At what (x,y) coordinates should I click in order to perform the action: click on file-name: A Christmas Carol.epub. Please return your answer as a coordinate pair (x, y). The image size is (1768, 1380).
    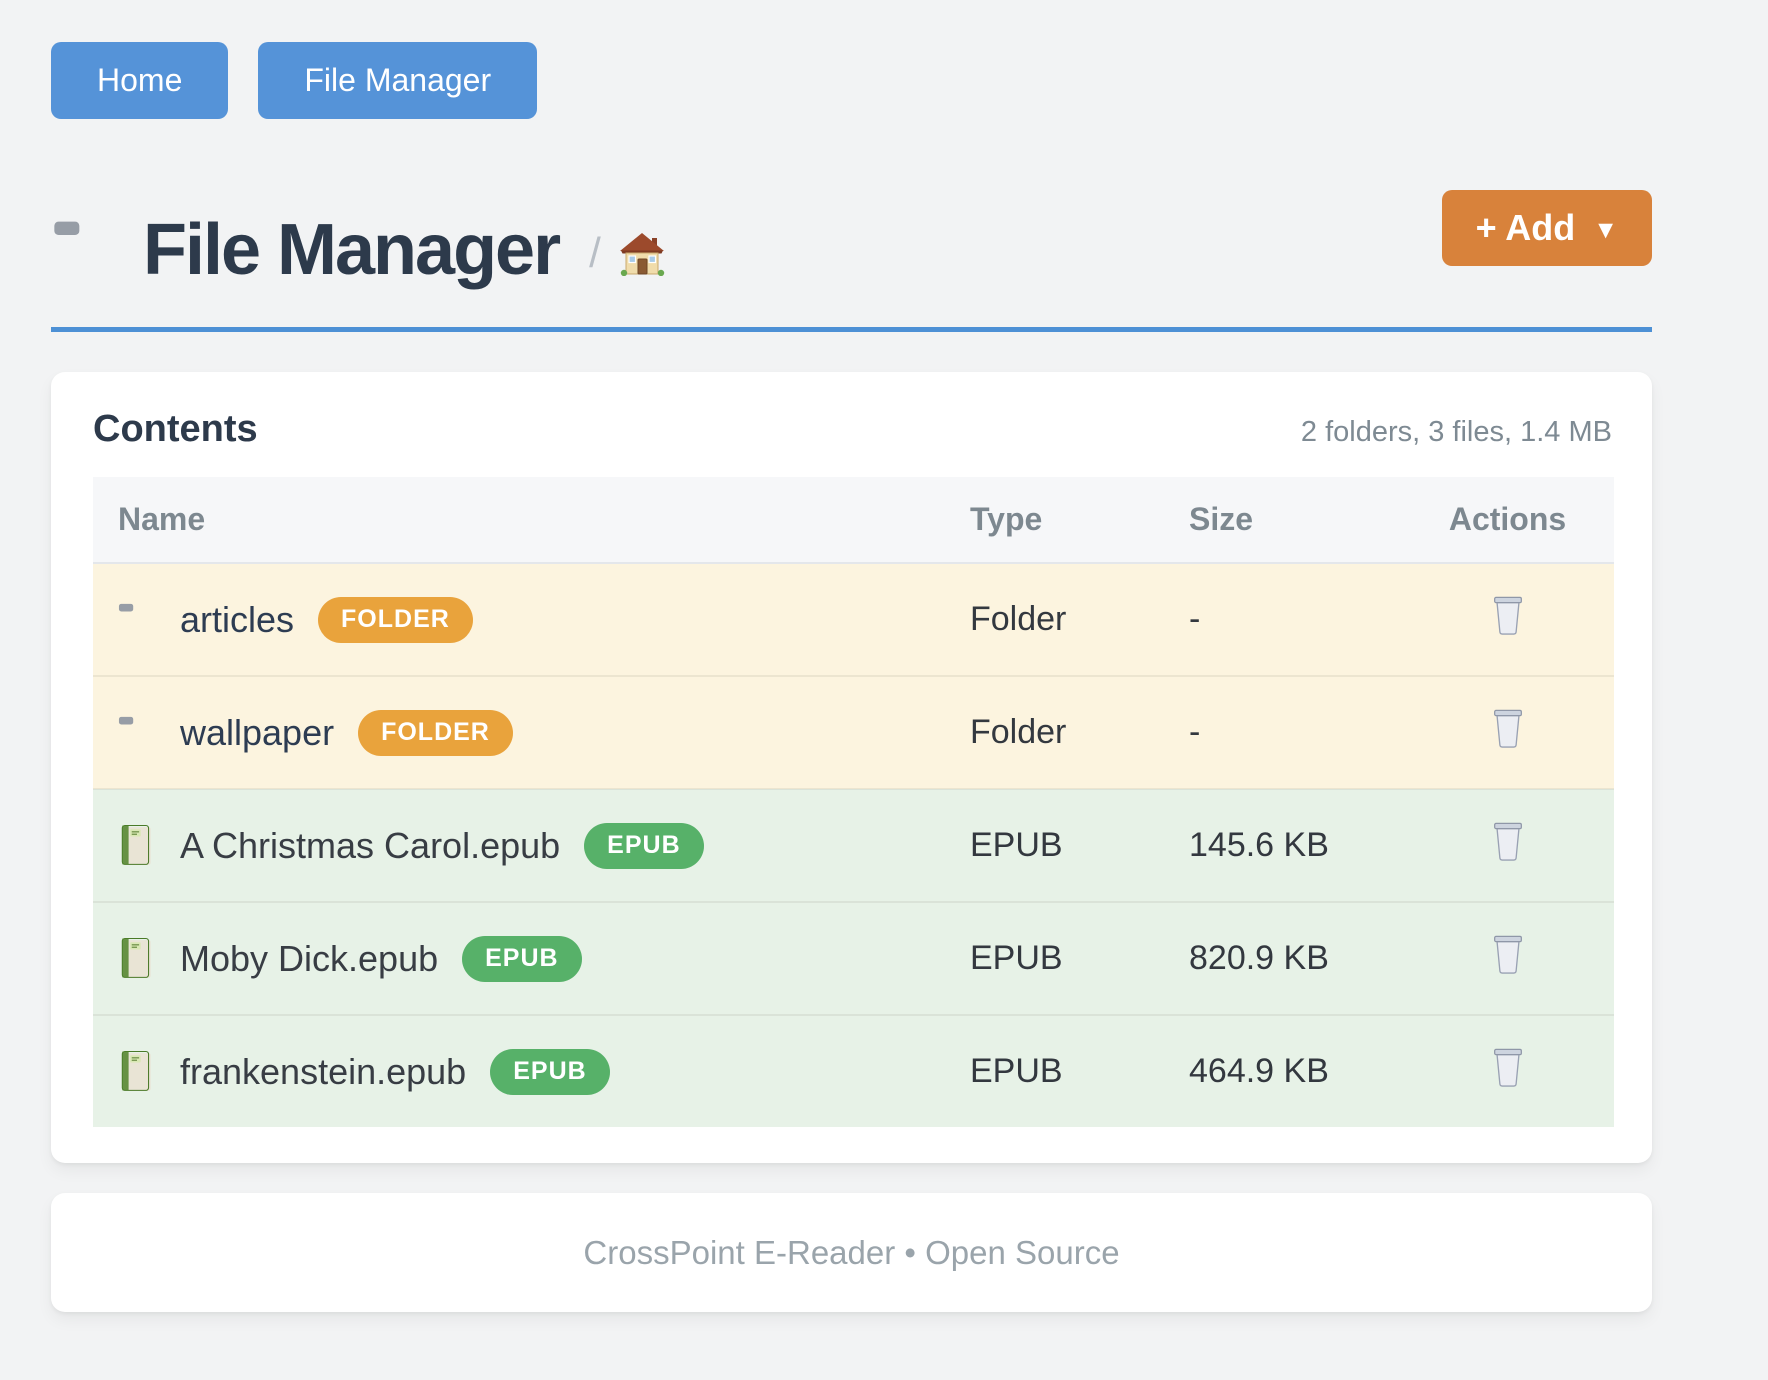
    Looking at the image, I should click on (370, 845).